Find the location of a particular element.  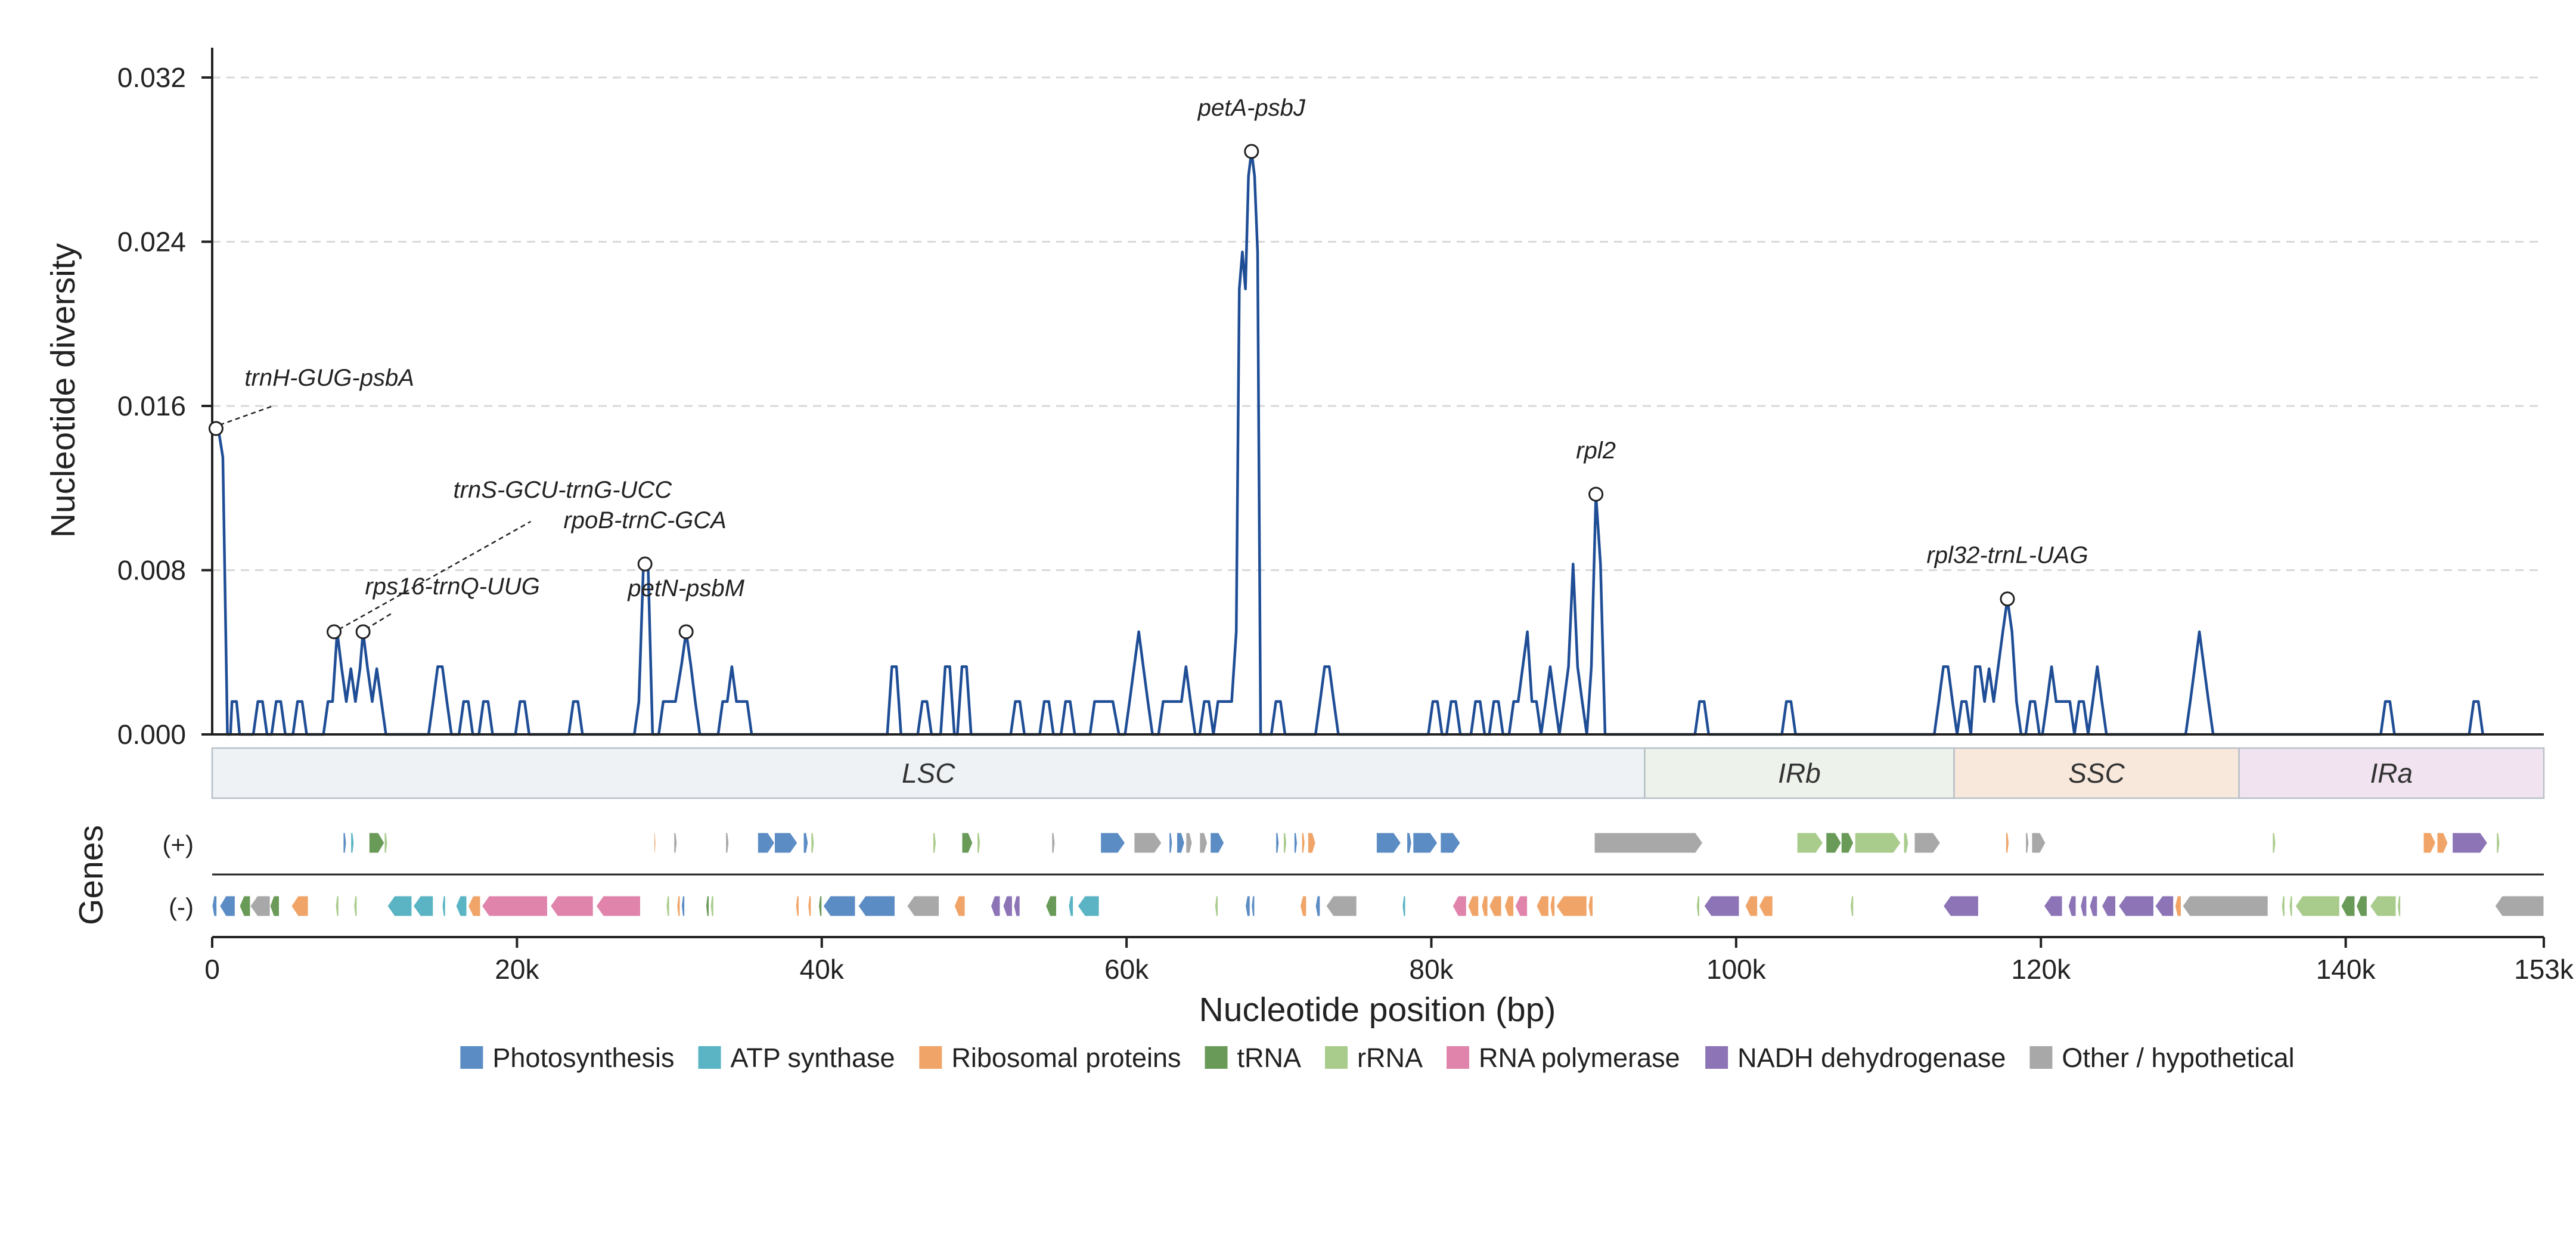

gene-tracks is located at coordinates (1378, 874).